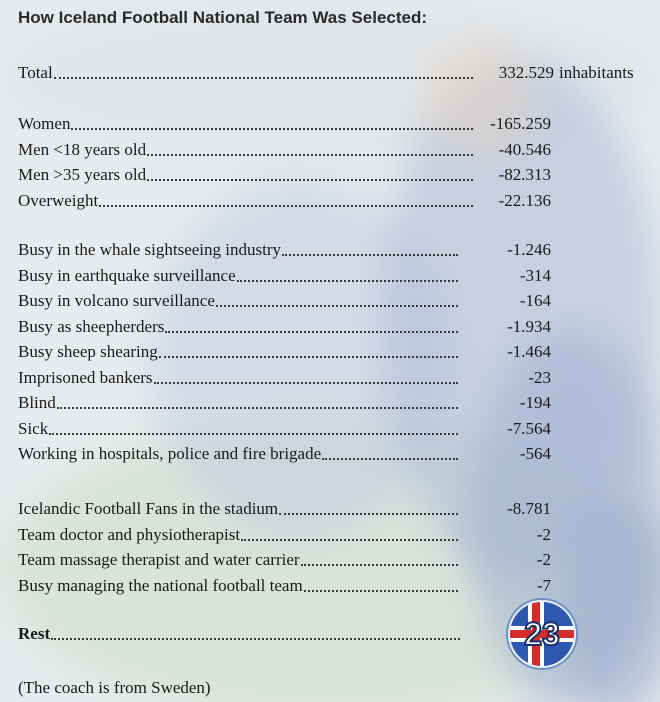  Describe the element at coordinates (338, 124) in the screenshot. I see `list-row: Women -165.259` at that location.